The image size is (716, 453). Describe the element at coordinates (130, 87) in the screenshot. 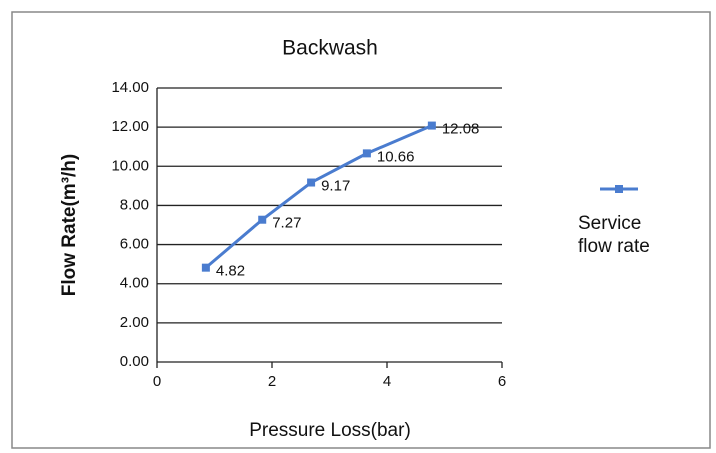

I see `y-tick-label: 14.00` at that location.